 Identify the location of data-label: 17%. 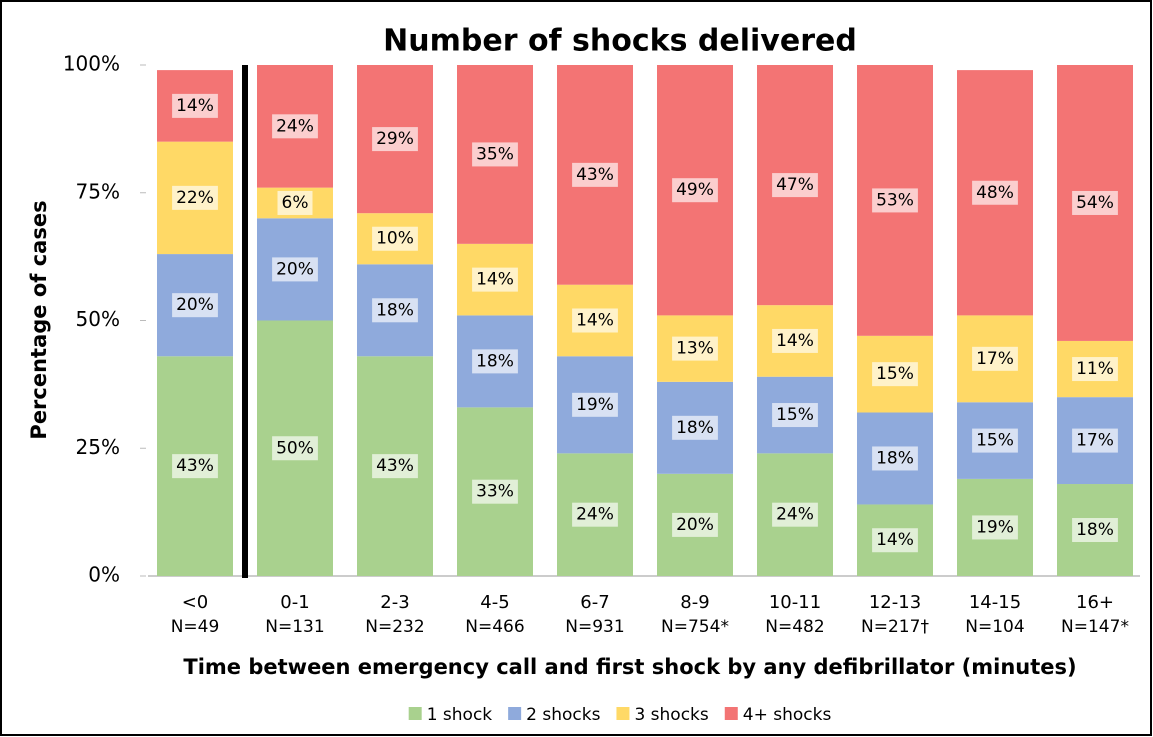
(1095, 441).